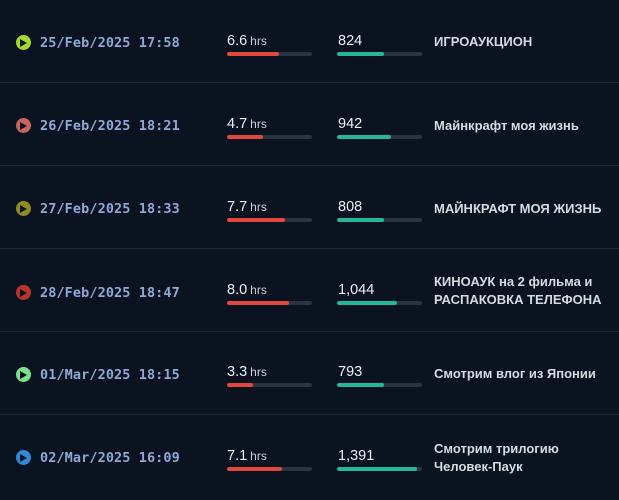 The width and height of the screenshot is (619, 500). I want to click on viewers-metric: 942, so click(350, 124).